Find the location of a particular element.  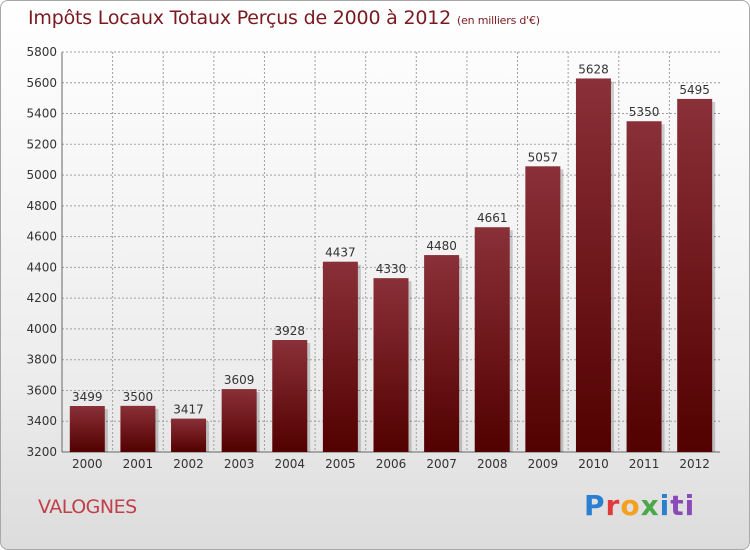

logo-letter-p: P is located at coordinates (595, 505).